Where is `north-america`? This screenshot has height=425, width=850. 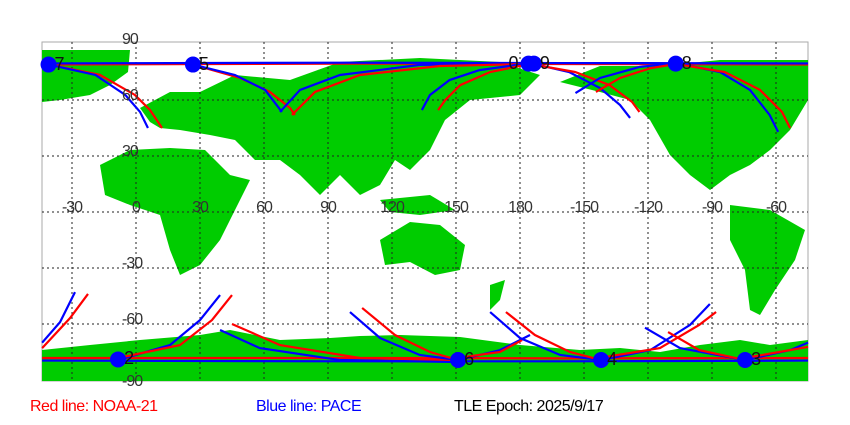 north-america is located at coordinates (684, 125).